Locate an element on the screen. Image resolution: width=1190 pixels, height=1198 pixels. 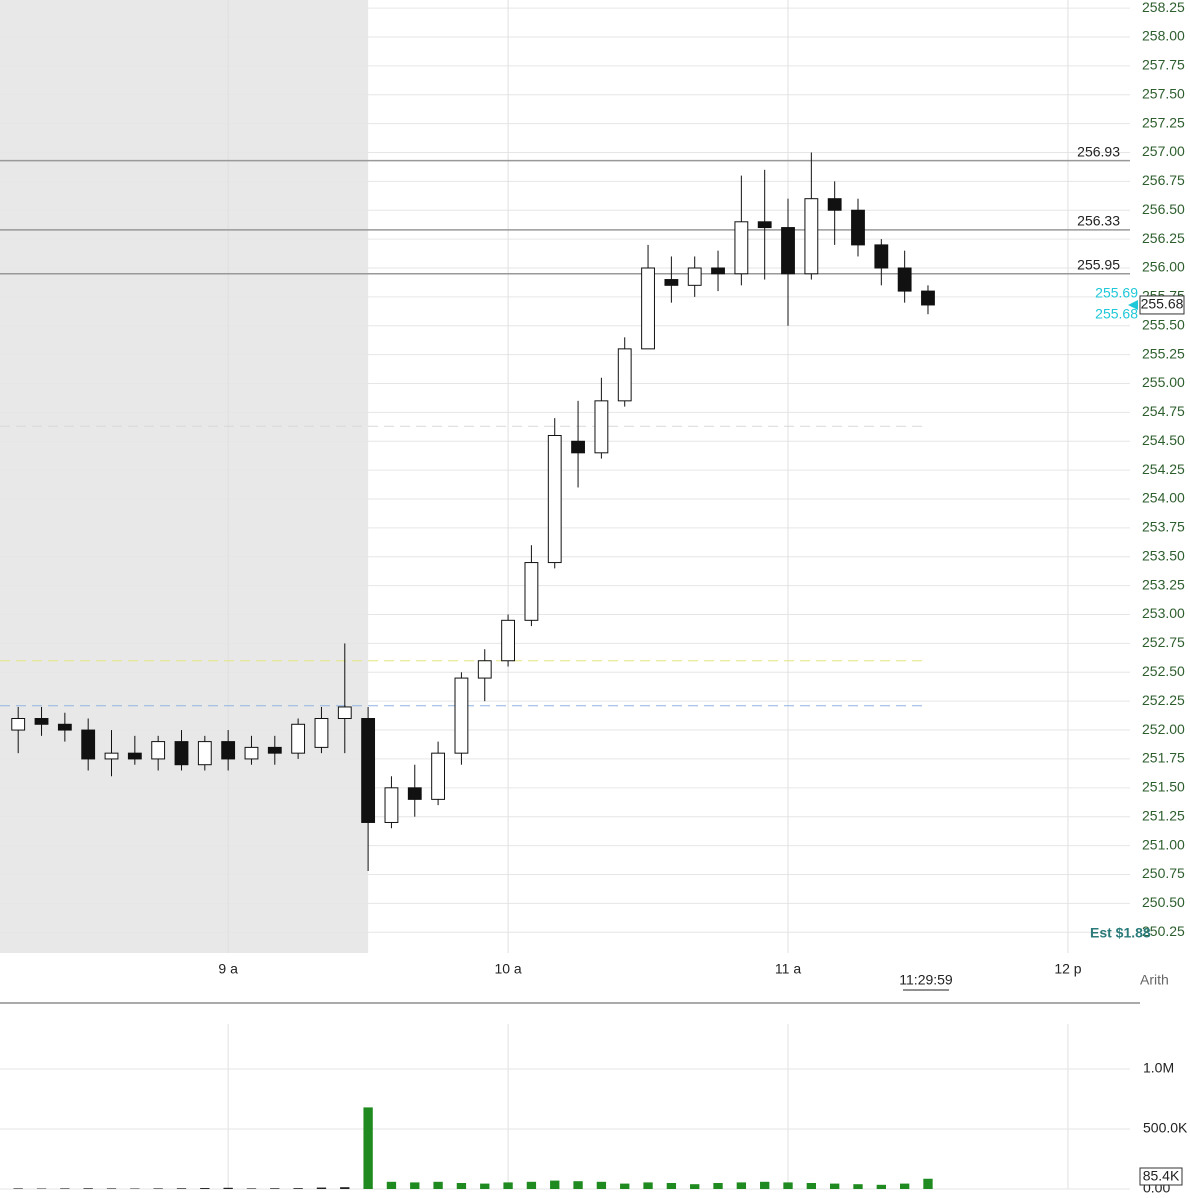
y-tick-label: 258.25 is located at coordinates (1163, 7).